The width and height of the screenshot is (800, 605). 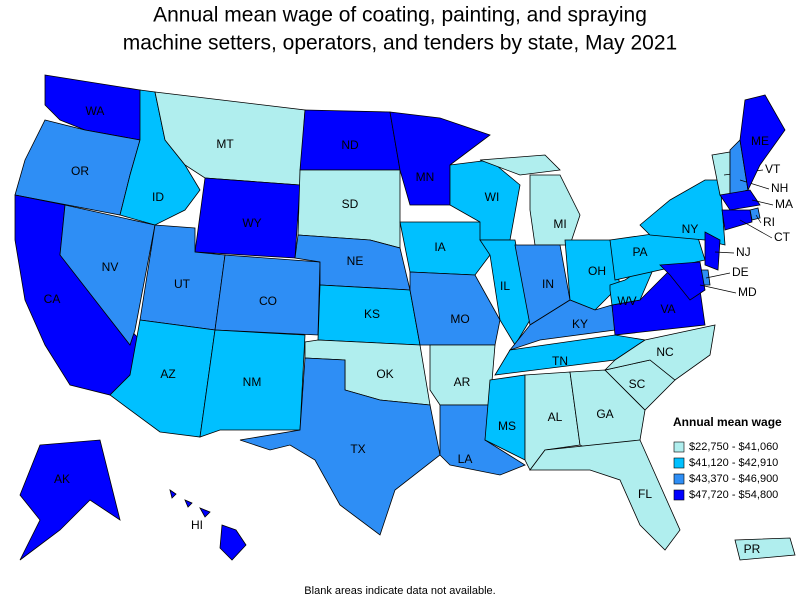 I want to click on state-label: MS, so click(x=507, y=426).